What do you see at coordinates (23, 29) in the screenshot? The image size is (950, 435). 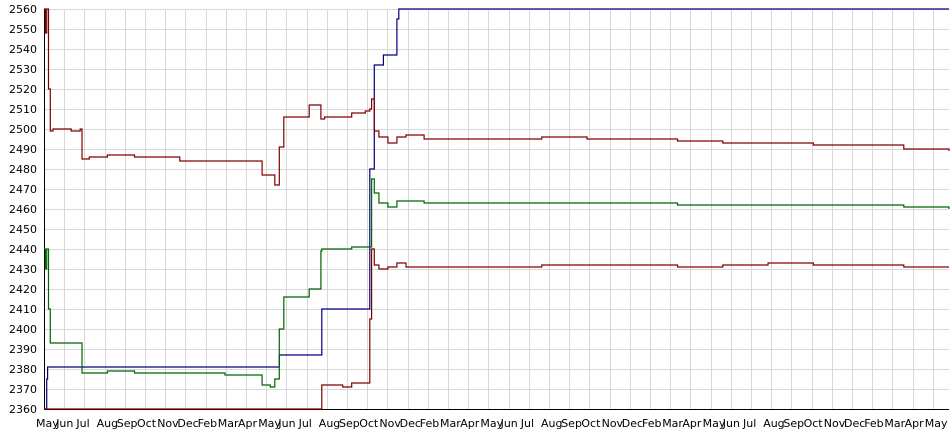 I see `y-tick-label: 2550` at bounding box center [23, 29].